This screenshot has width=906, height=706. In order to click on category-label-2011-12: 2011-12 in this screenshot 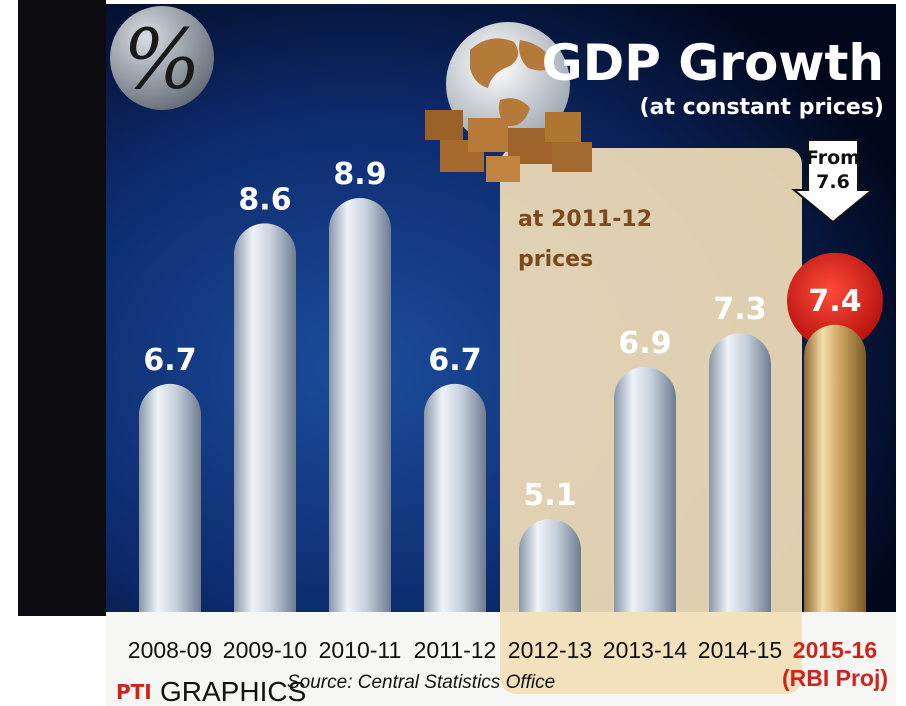, I will do `click(455, 650)`.